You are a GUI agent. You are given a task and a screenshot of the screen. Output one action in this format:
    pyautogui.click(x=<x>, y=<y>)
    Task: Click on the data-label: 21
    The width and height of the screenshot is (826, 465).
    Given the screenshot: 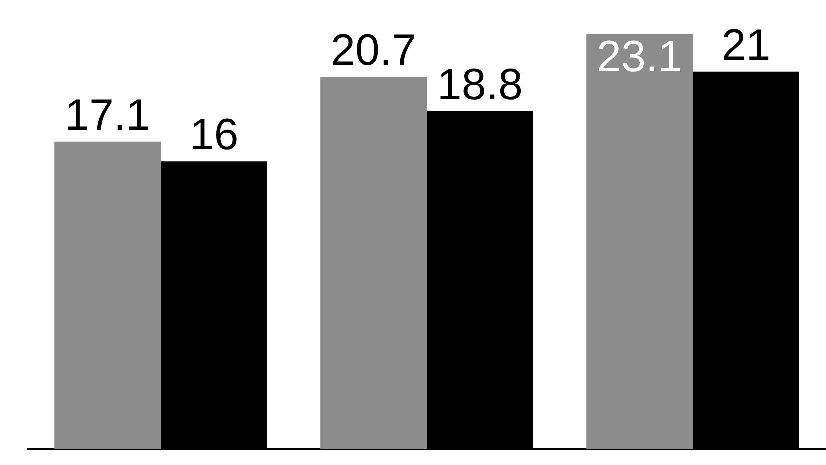 What is the action you would take?
    pyautogui.click(x=746, y=45)
    